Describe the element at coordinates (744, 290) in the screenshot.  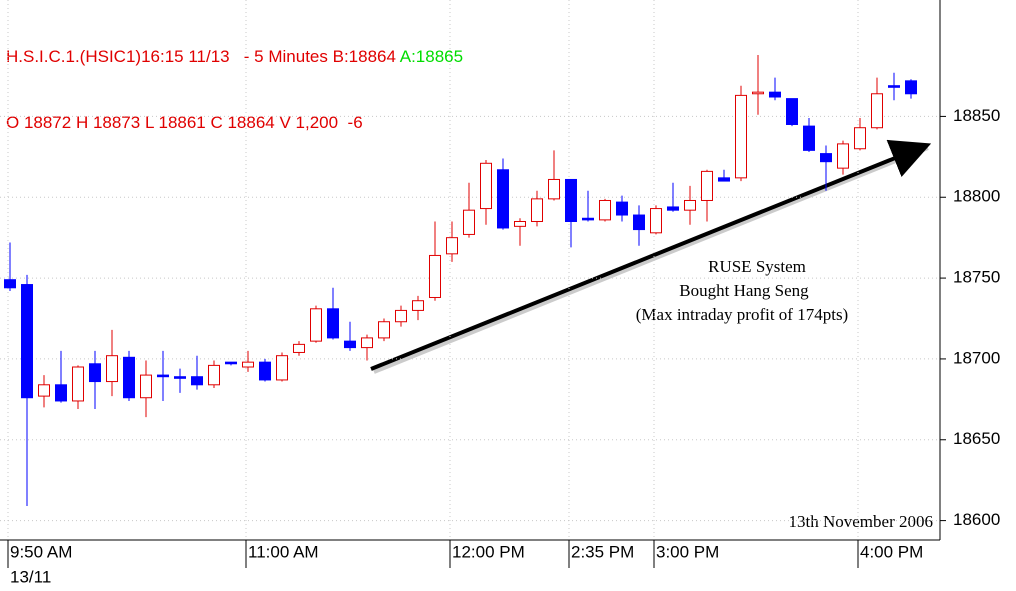
I see `annotation: Bought Hang Seng` at that location.